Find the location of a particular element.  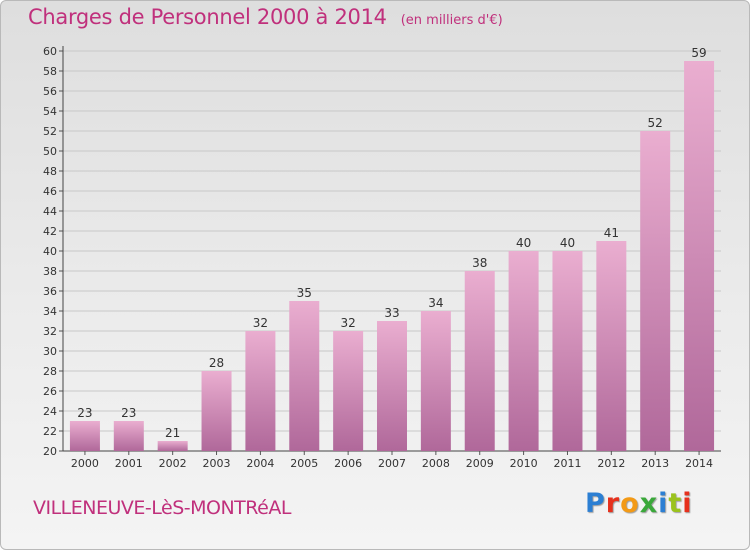

y-tick-label: 46 is located at coordinates (50, 191).